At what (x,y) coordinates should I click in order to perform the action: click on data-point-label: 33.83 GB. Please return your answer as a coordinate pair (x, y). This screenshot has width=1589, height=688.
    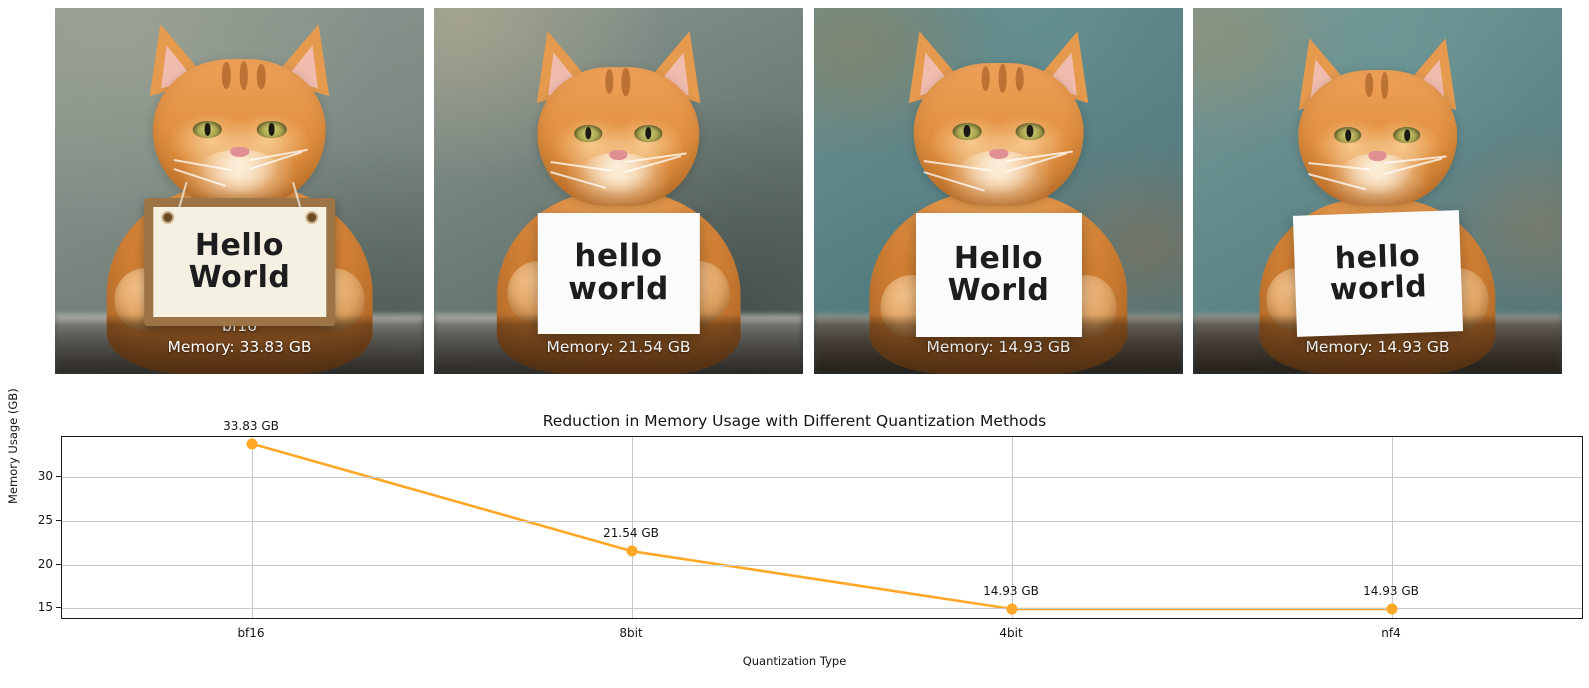
    Looking at the image, I should click on (251, 425).